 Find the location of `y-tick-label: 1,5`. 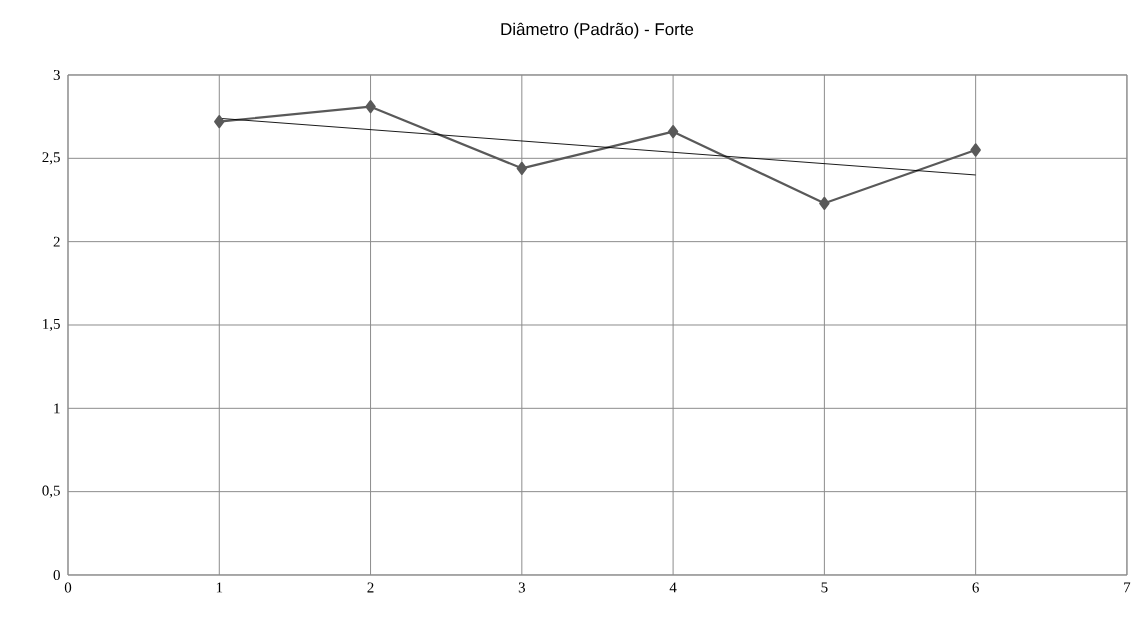

y-tick-label: 1,5 is located at coordinates (51, 325).